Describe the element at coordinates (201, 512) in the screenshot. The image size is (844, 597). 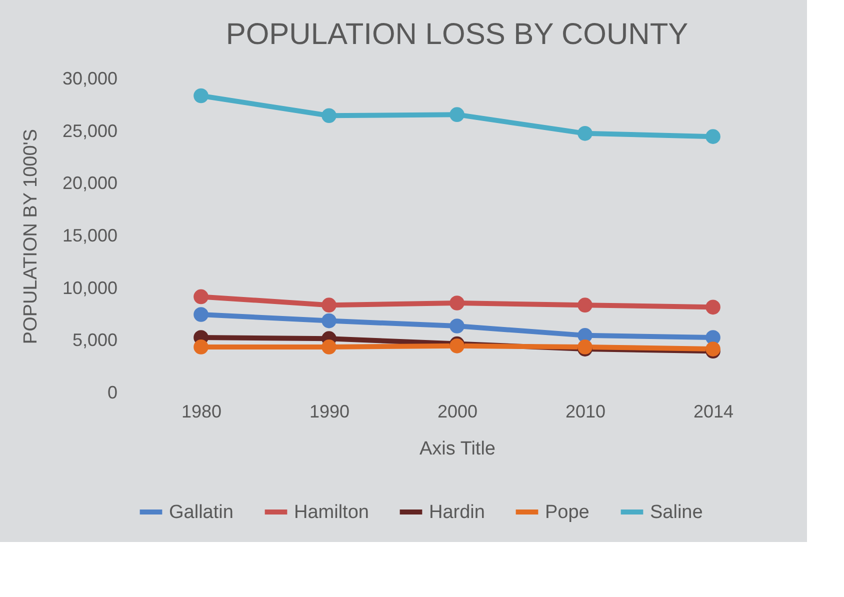
I see `legend-label: Gallatin` at that location.